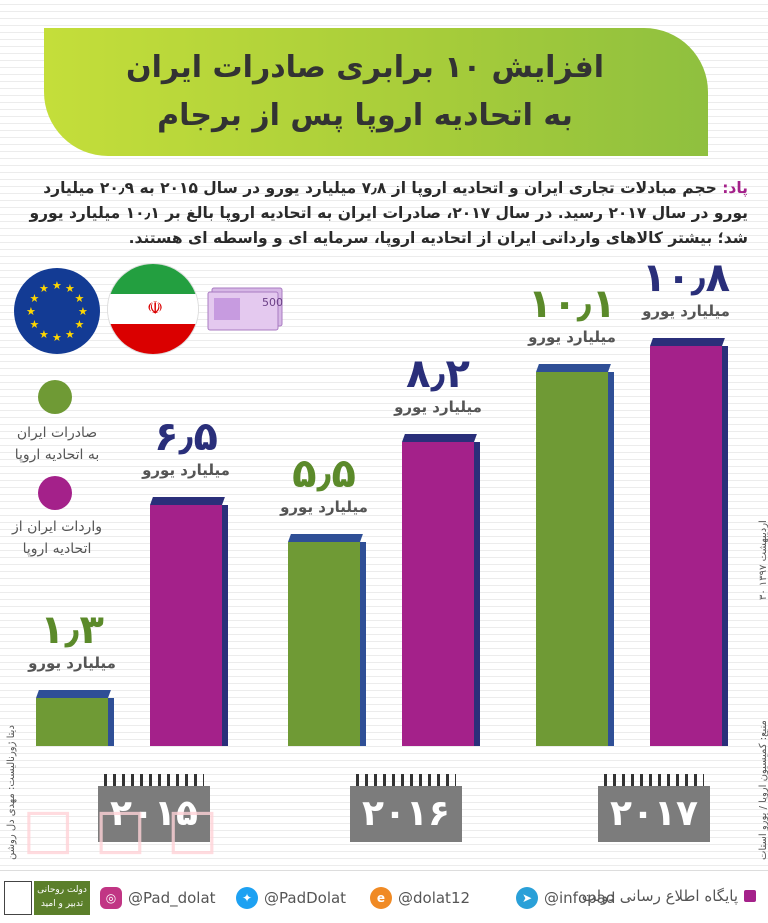  I want to click on watermark-logo: ☐ ☐ ☐, so click(120, 834).